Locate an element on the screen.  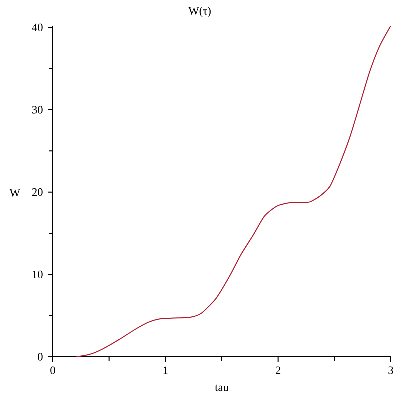
y-tick-label: 30 is located at coordinates (37, 110).